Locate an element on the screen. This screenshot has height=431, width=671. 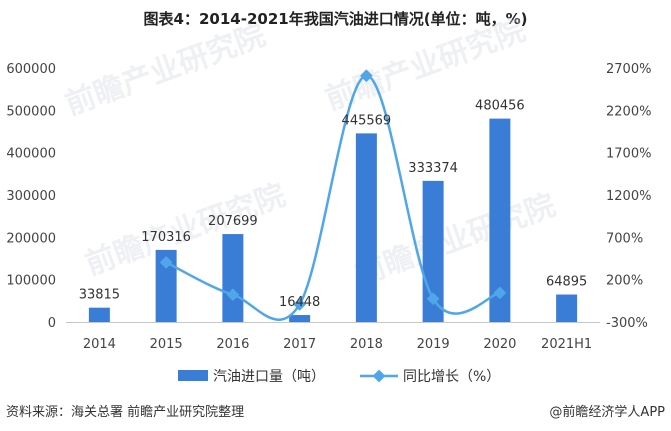
legend-line-marker is located at coordinates (379, 376).